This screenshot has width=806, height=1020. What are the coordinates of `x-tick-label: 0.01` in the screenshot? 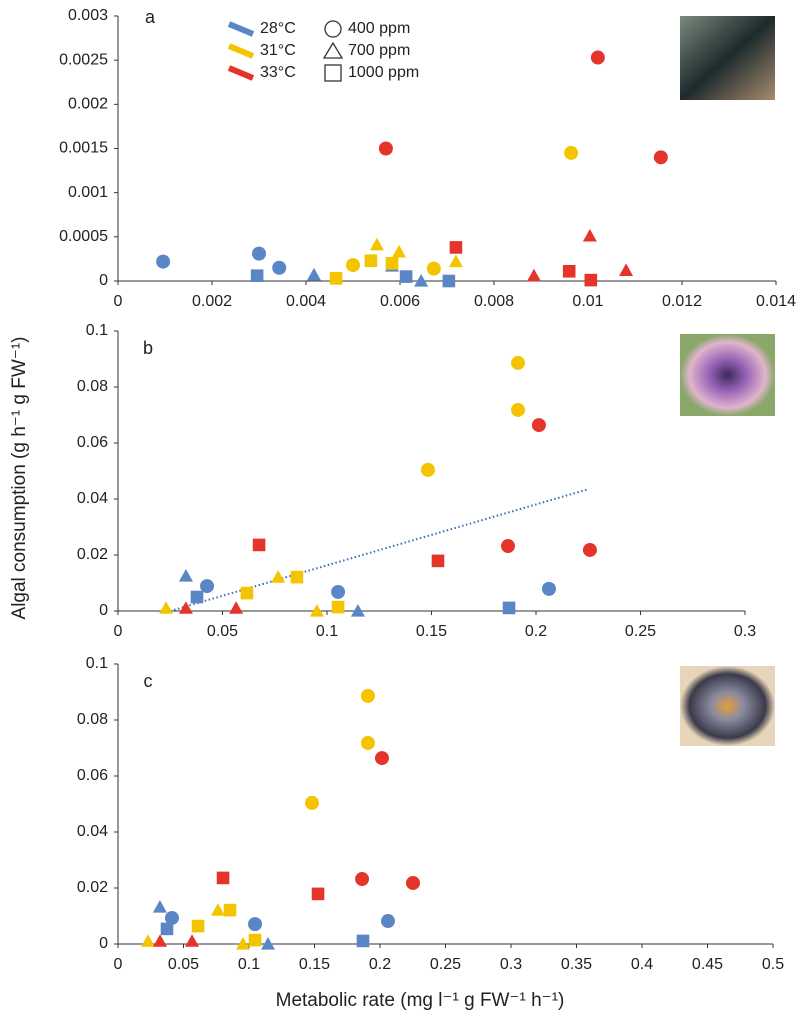 It's located at (587, 301).